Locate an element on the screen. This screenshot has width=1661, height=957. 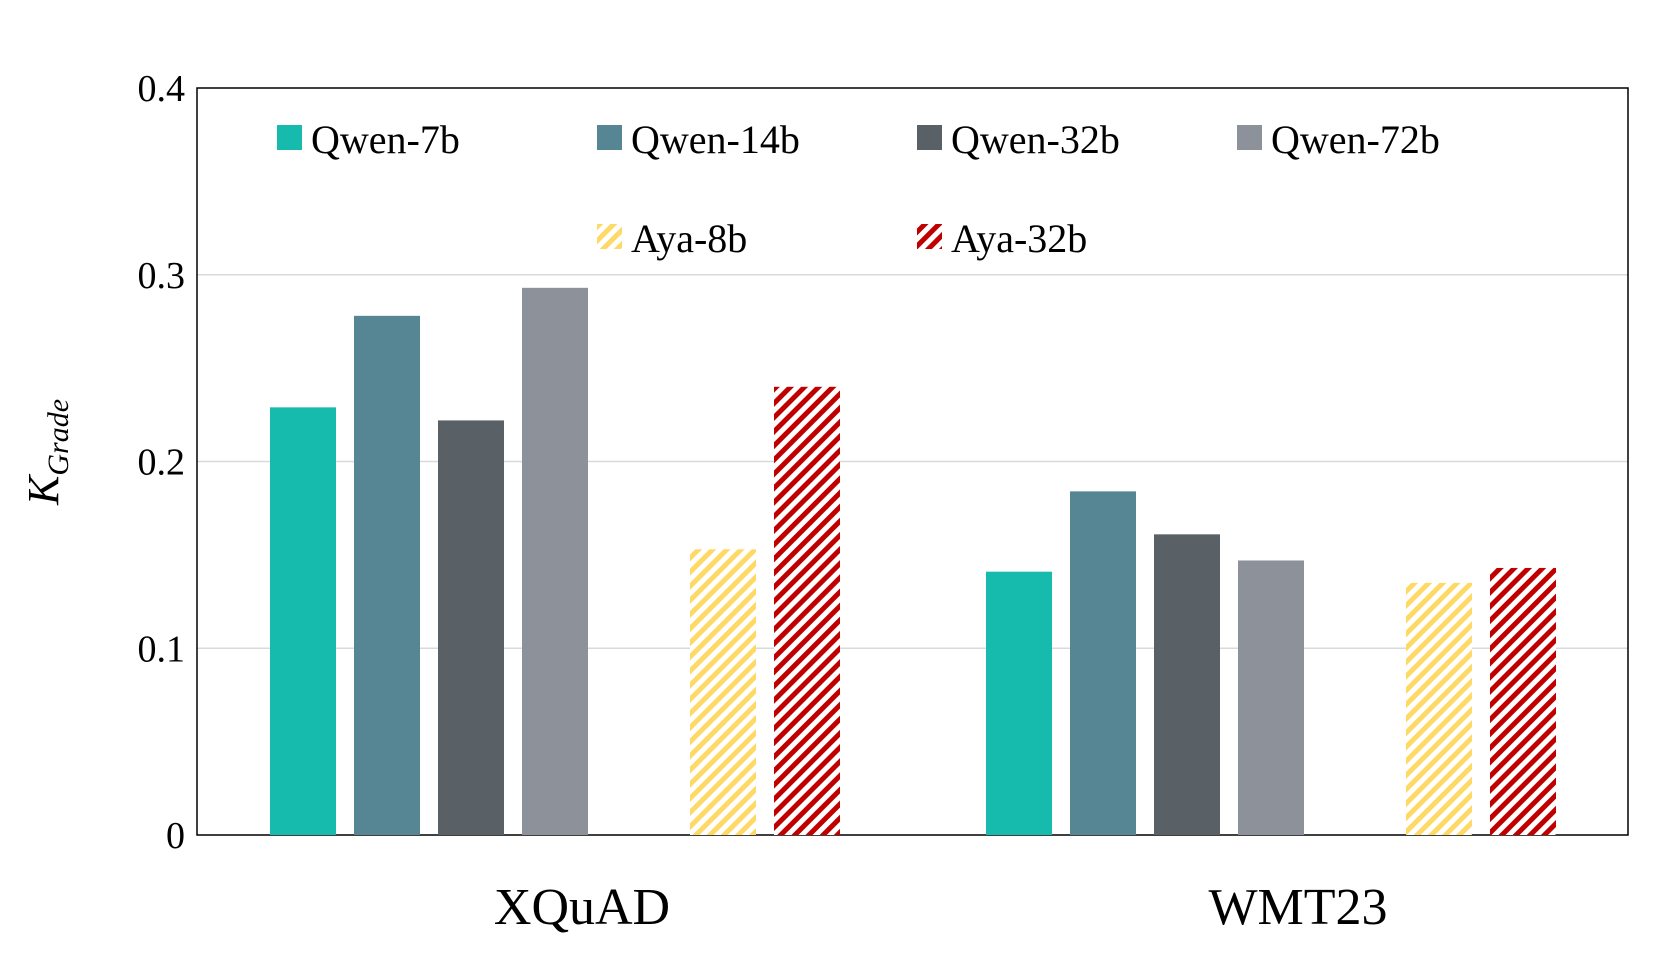
legend-label-qwen-32b: Qwen-32b is located at coordinates (1035, 139).